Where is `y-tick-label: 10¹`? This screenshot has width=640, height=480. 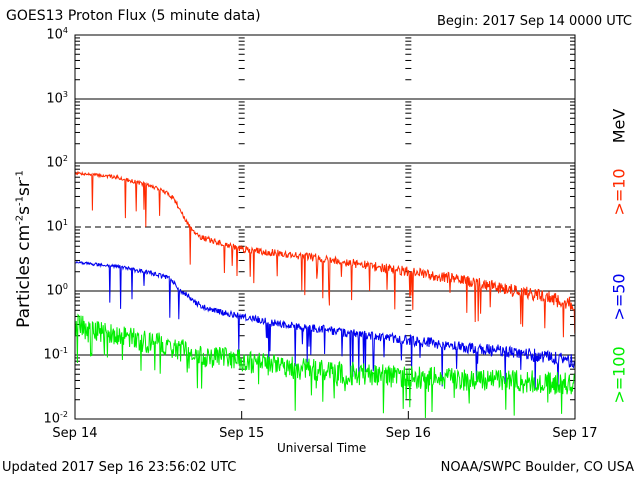 y-tick-label: 10¹ is located at coordinates (57, 226).